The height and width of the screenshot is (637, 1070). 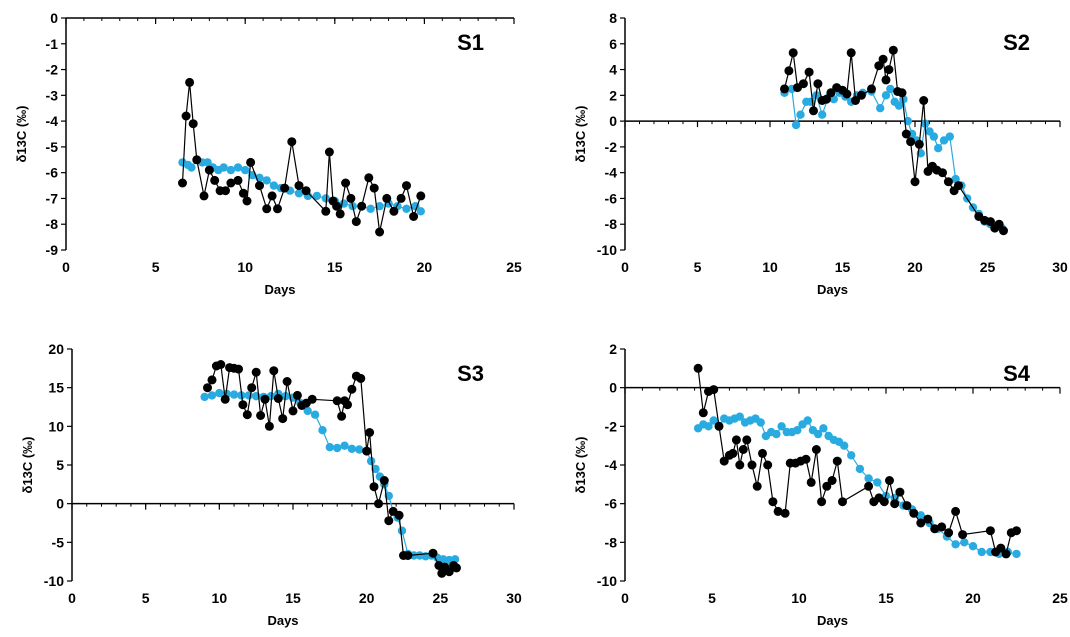 I want to click on x-tick-label: 15, so click(x=886, y=598).